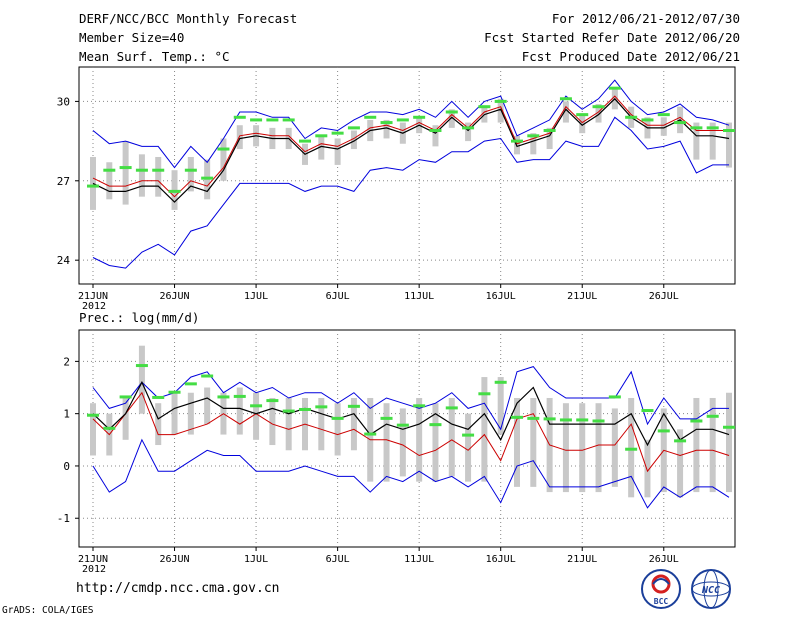  I want to click on temp-y-tick-label: 30, so click(63, 101).